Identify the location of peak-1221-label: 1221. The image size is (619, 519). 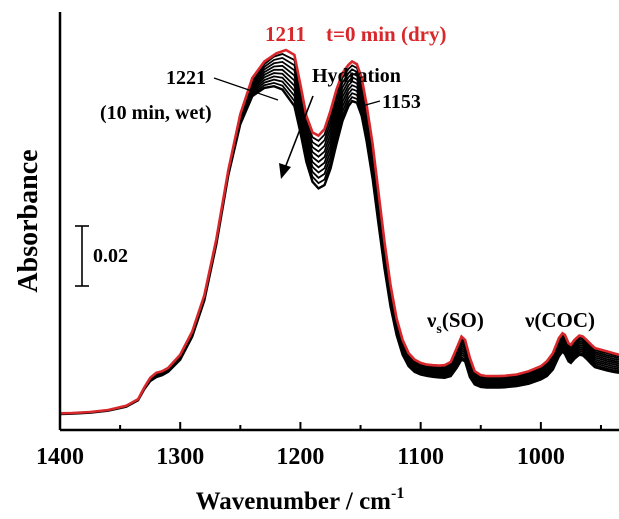
(186, 78).